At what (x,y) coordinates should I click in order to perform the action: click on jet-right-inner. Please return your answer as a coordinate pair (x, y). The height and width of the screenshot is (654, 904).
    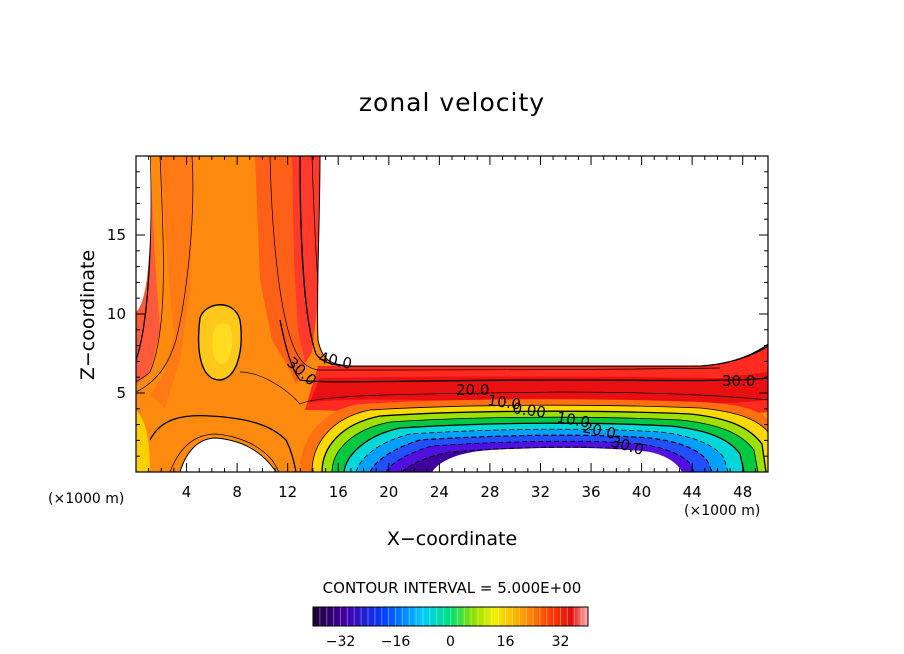
    Looking at the image, I should click on (280, 270).